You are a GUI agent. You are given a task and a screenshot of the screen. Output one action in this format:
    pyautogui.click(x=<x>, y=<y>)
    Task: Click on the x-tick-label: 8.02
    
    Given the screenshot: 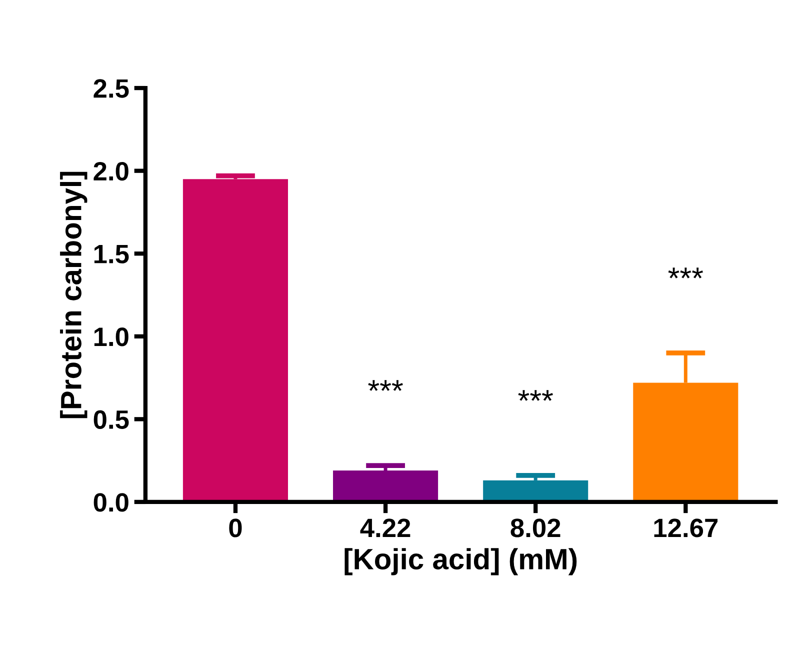 What is the action you would take?
    pyautogui.click(x=535, y=528)
    